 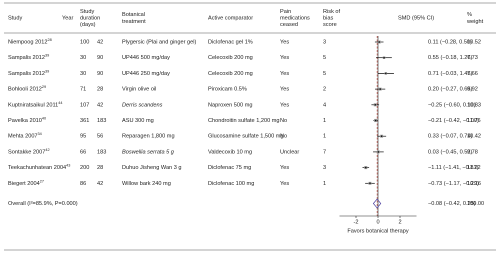 I want to click on reference: 34, so click(x=40, y=134).